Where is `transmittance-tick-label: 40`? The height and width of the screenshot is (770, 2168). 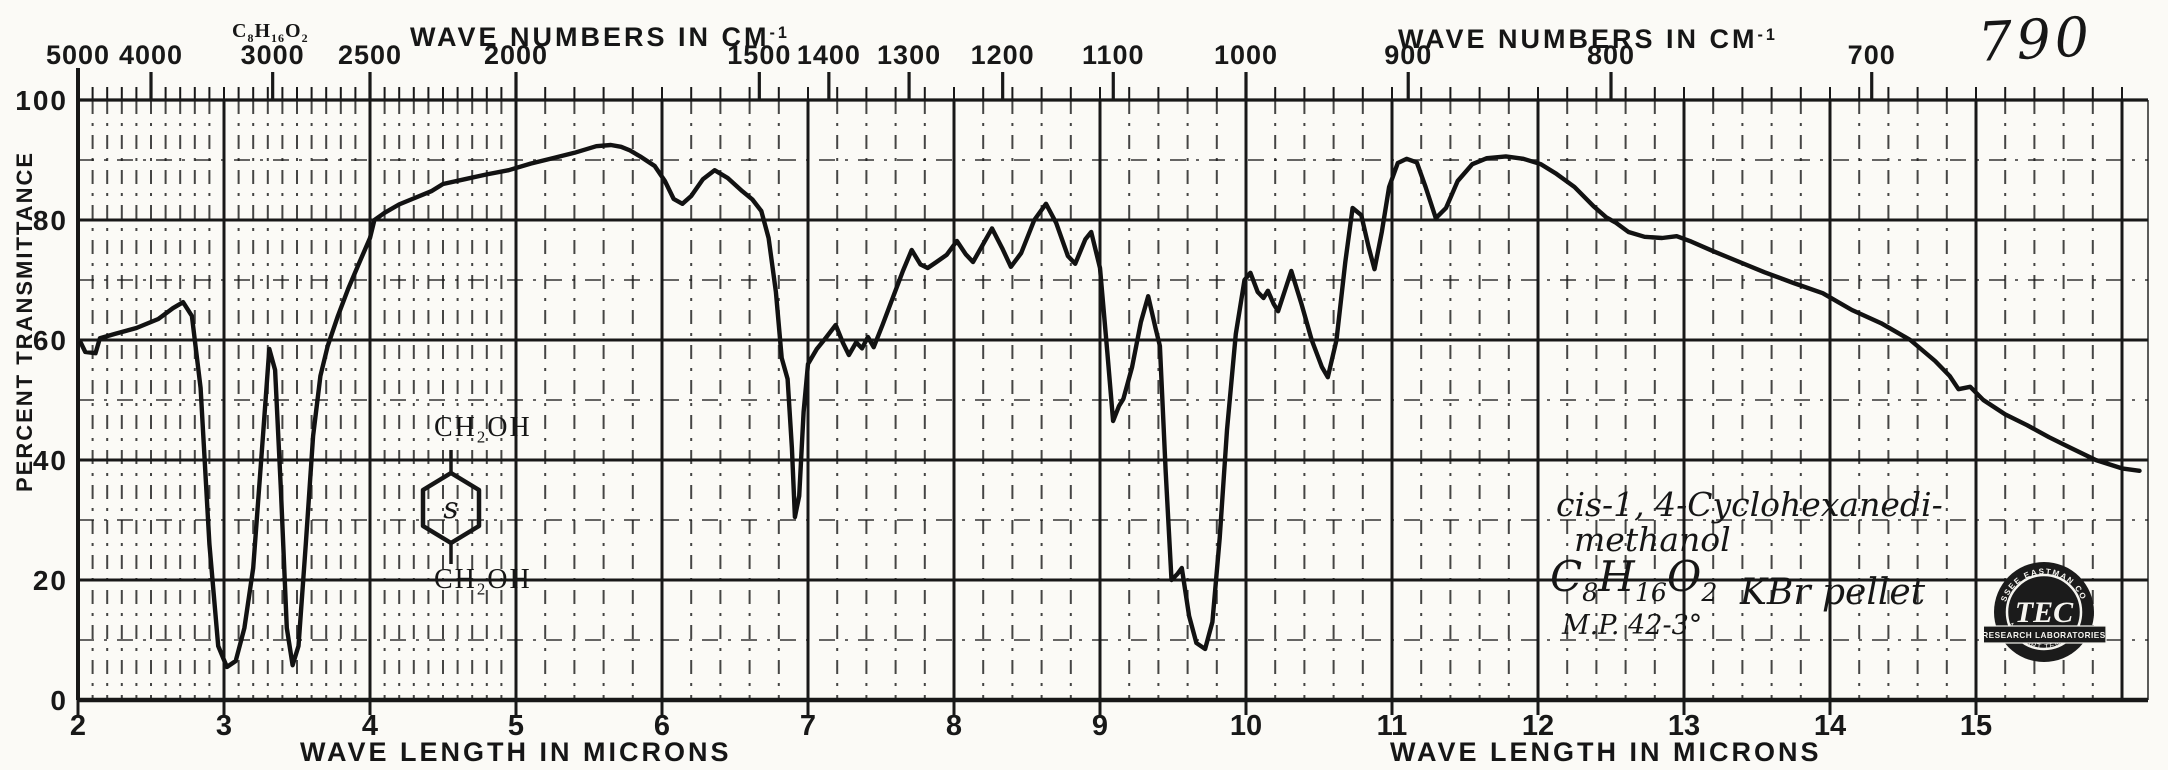
transmittance-tick-label: 40 is located at coordinates (50, 460).